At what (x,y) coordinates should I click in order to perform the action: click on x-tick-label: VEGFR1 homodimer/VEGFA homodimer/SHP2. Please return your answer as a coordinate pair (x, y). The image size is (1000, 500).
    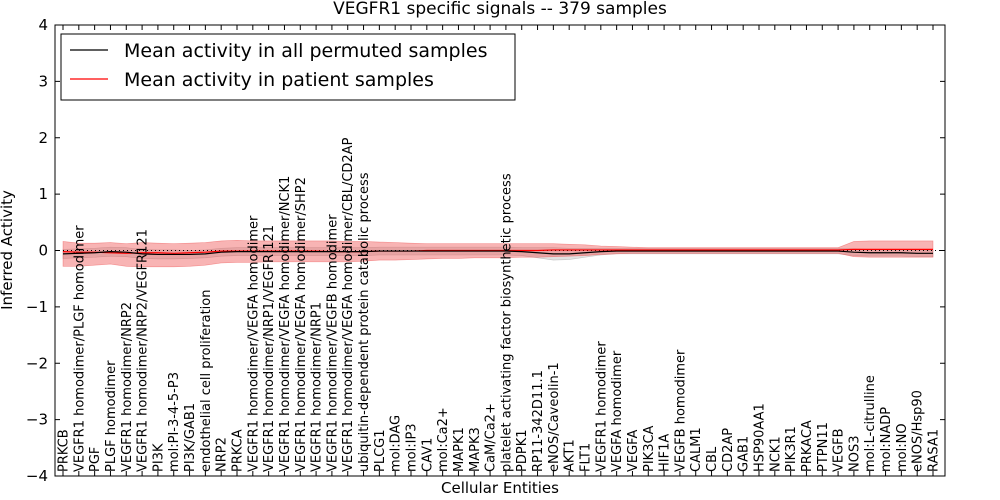
    Looking at the image, I should click on (301, 324).